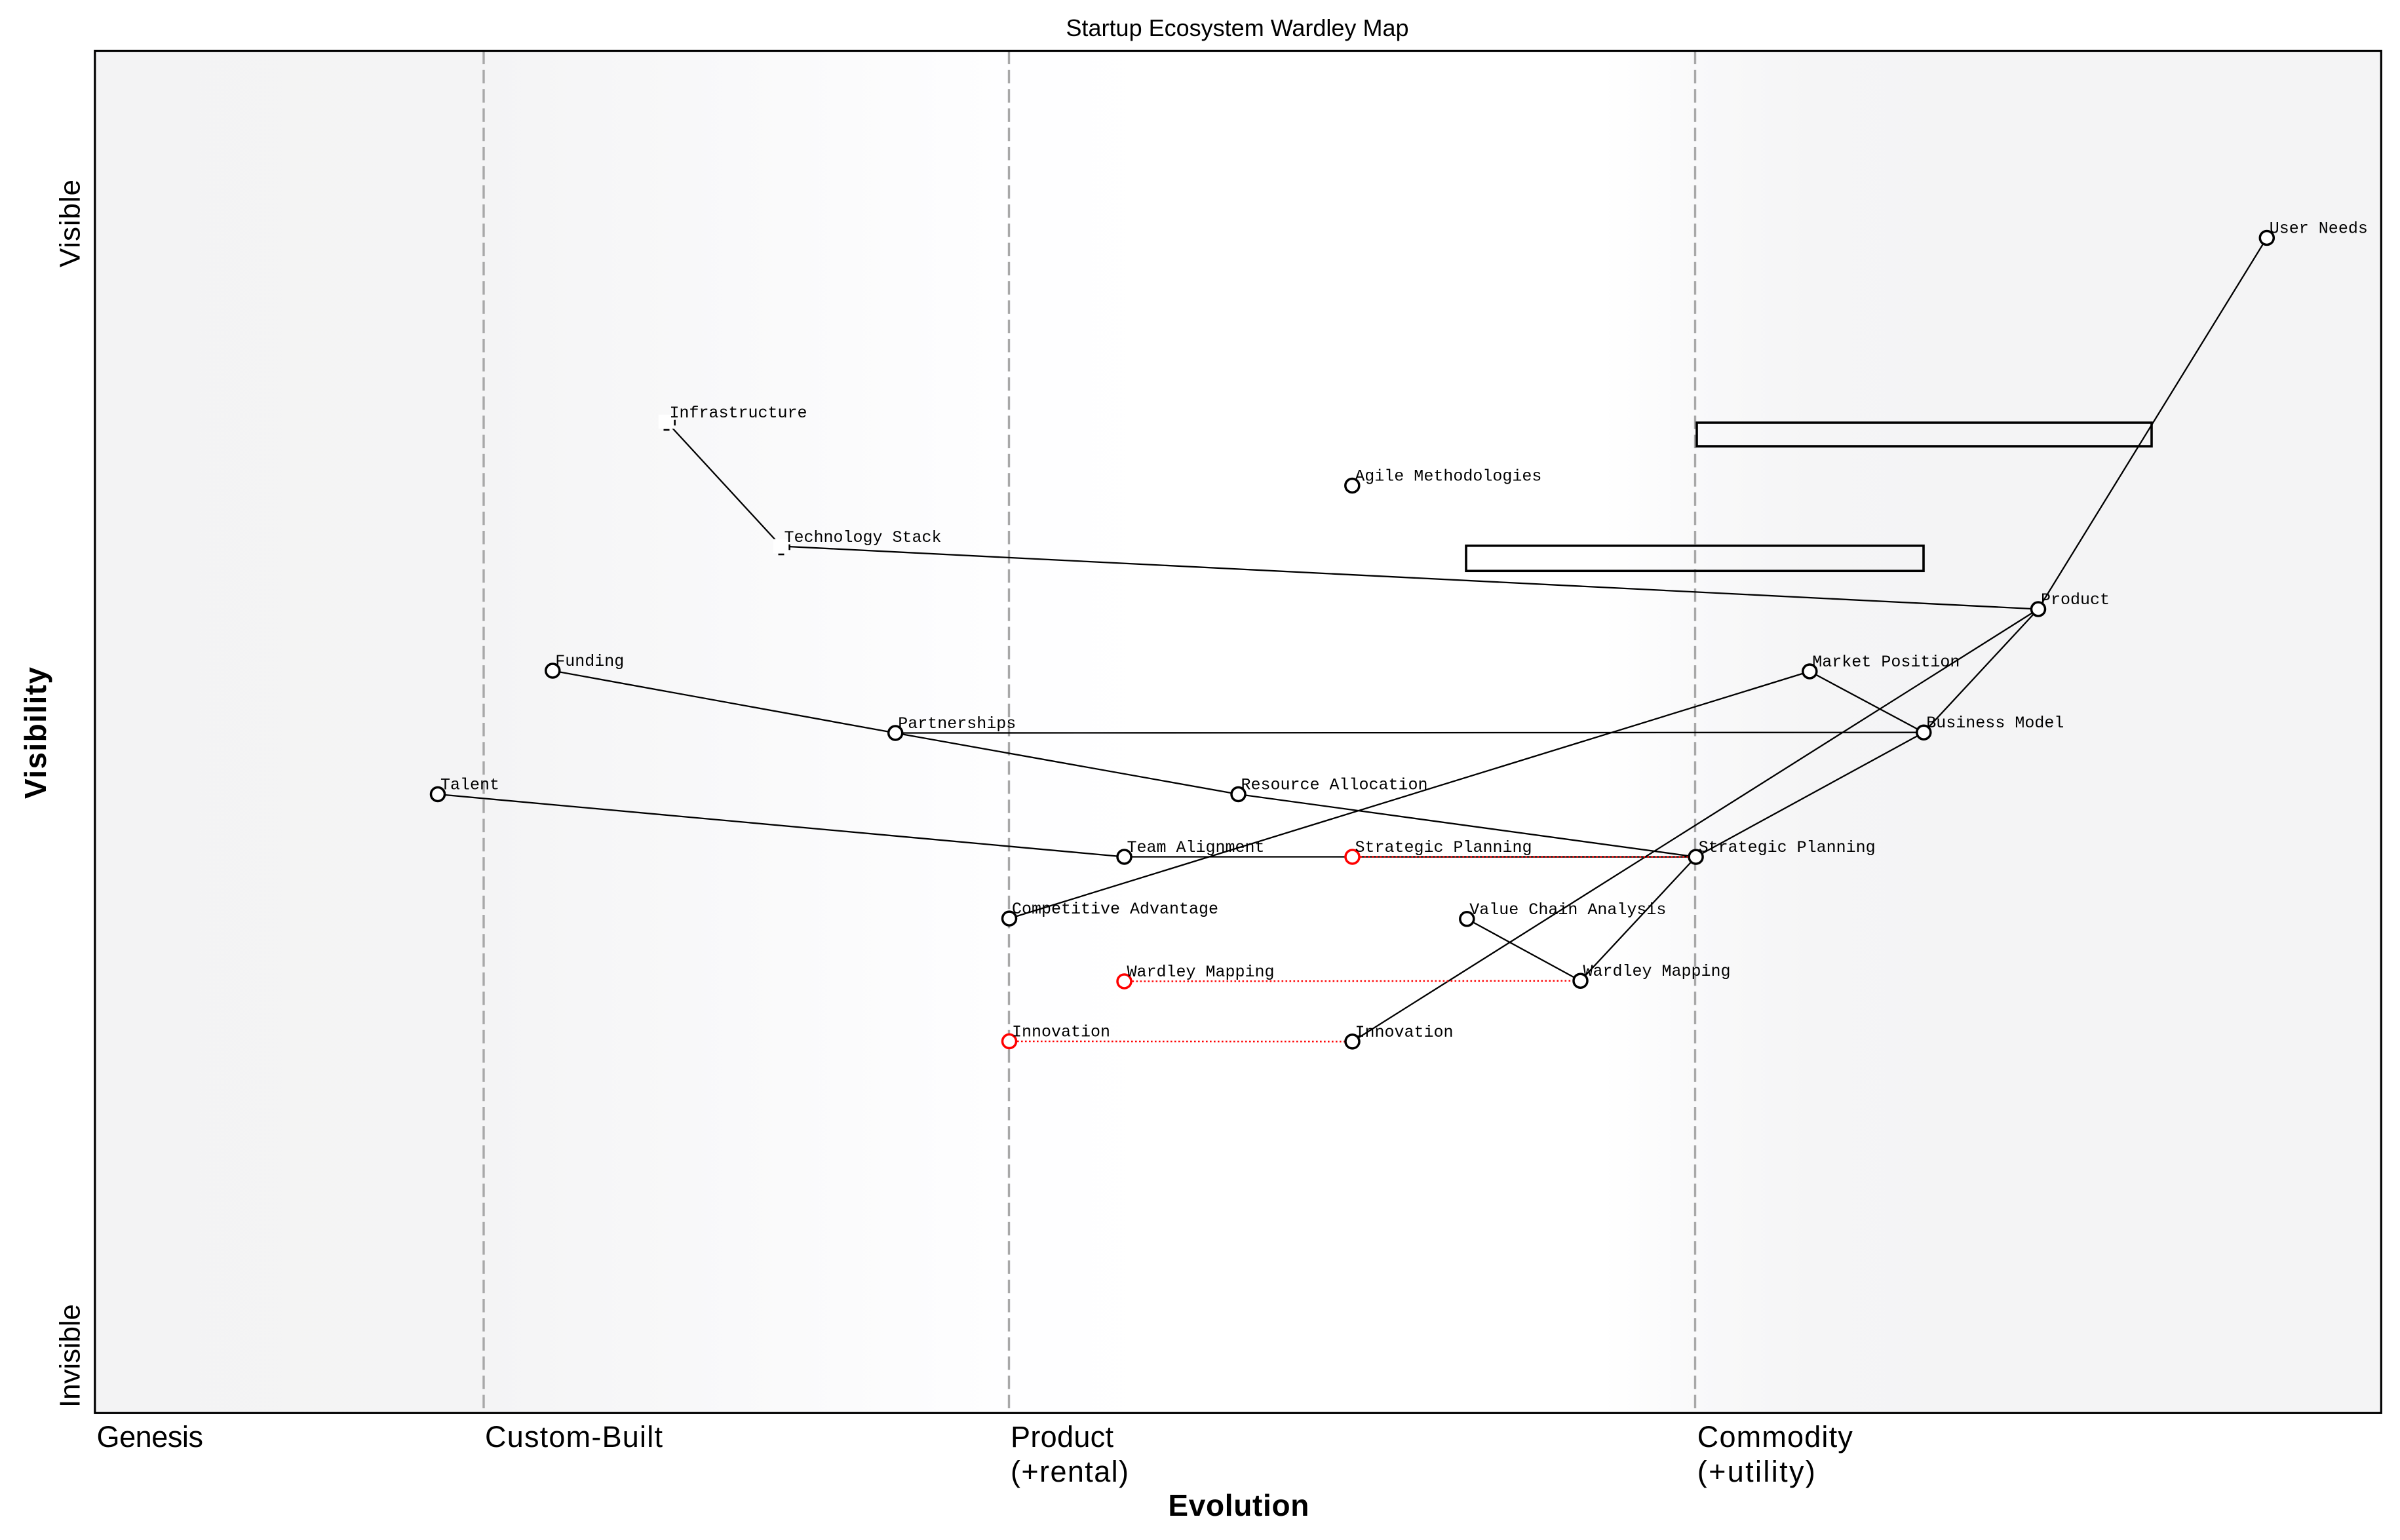 This screenshot has width=2400, height=1540. What do you see at coordinates (1238, 1505) in the screenshot?
I see `svg-text: Evolution` at bounding box center [1238, 1505].